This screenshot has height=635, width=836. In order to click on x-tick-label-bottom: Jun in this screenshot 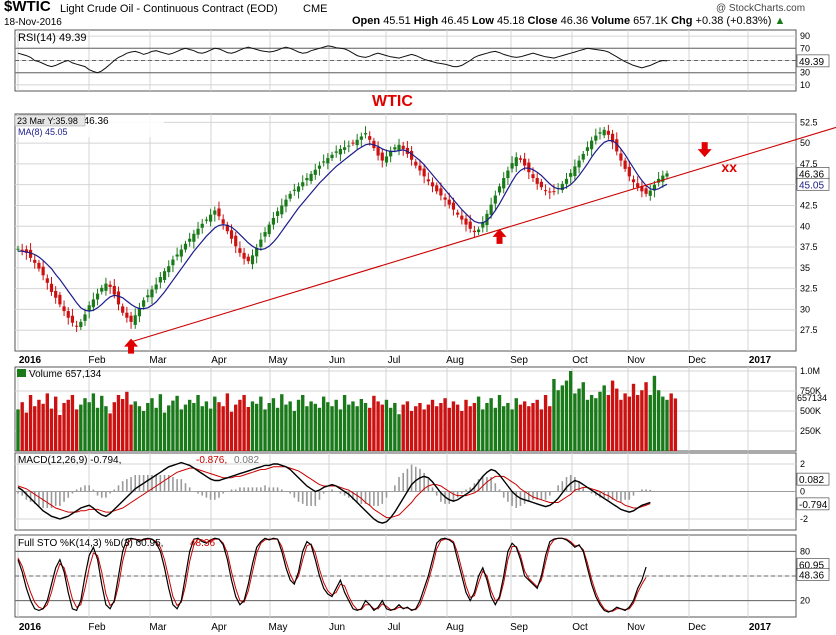, I will do `click(337, 627)`.